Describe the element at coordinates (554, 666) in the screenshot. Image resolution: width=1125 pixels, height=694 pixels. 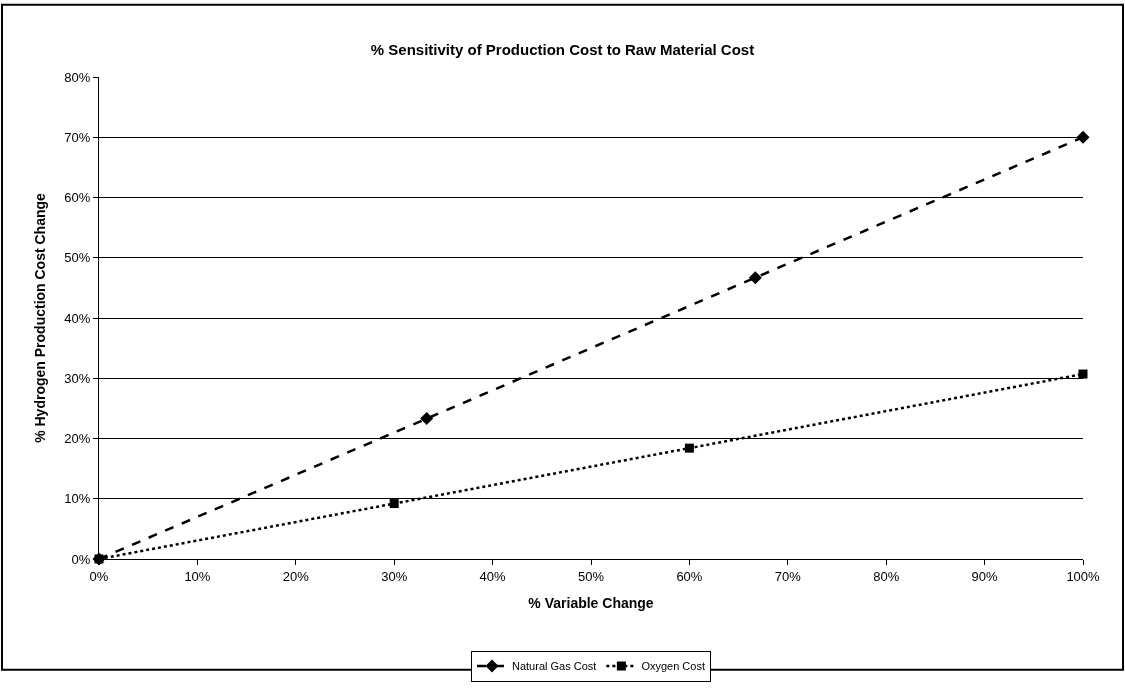
I see `legend-label: Natural Gas Cost` at that location.